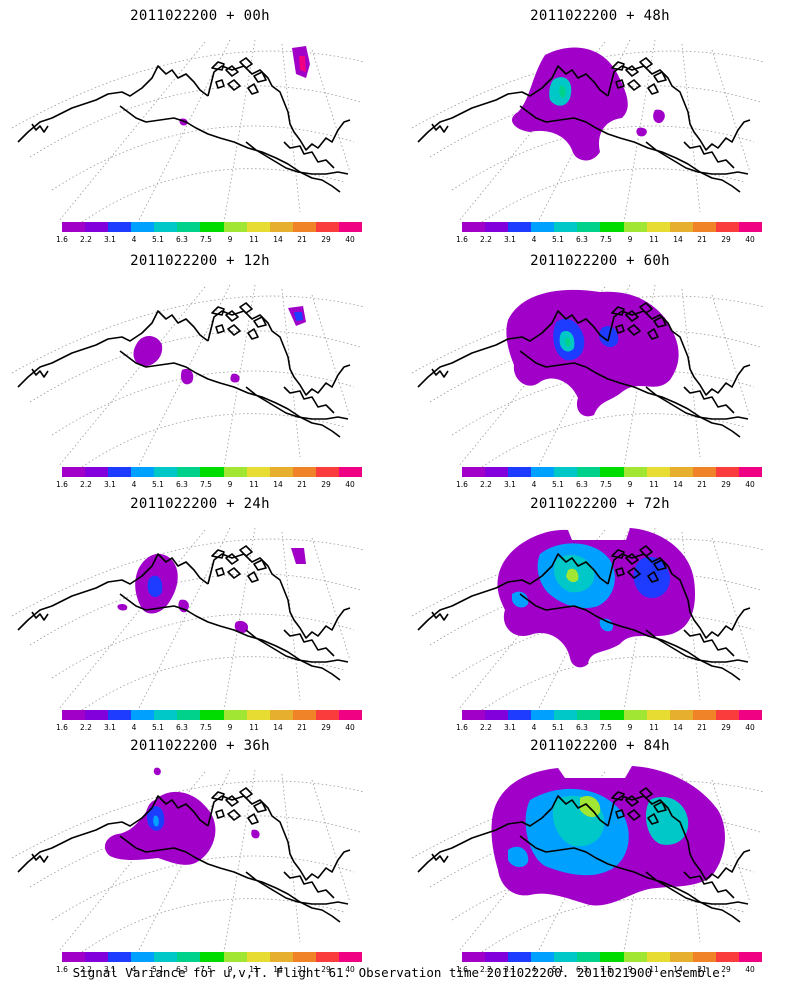 The image size is (800, 1000). I want to click on panel-title: 2011022200 + 84h, so click(600, 746).